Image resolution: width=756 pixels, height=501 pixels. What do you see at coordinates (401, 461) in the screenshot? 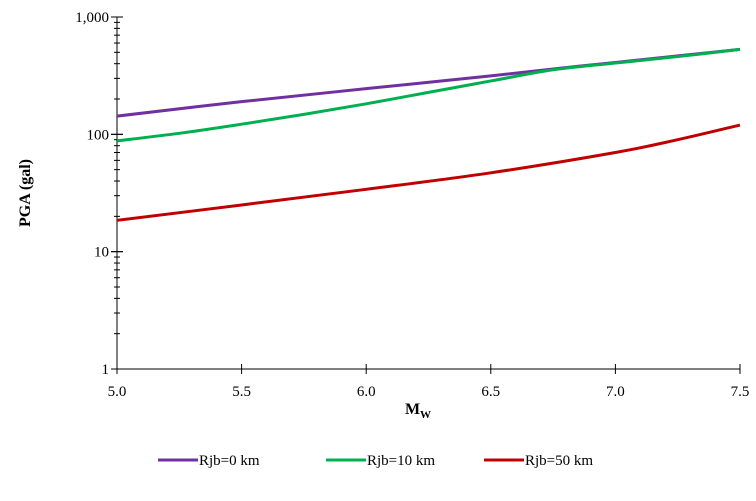
I see `legend-label-2: Rjb=10 km` at bounding box center [401, 461].